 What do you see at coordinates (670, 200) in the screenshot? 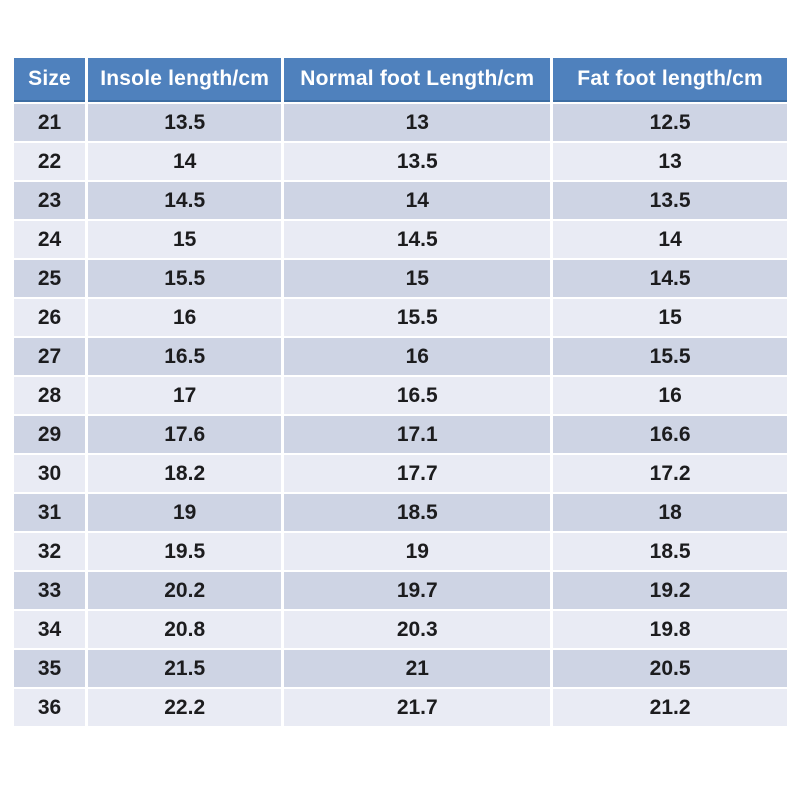
I see `fat-foot-length-cell: 13.5` at bounding box center [670, 200].